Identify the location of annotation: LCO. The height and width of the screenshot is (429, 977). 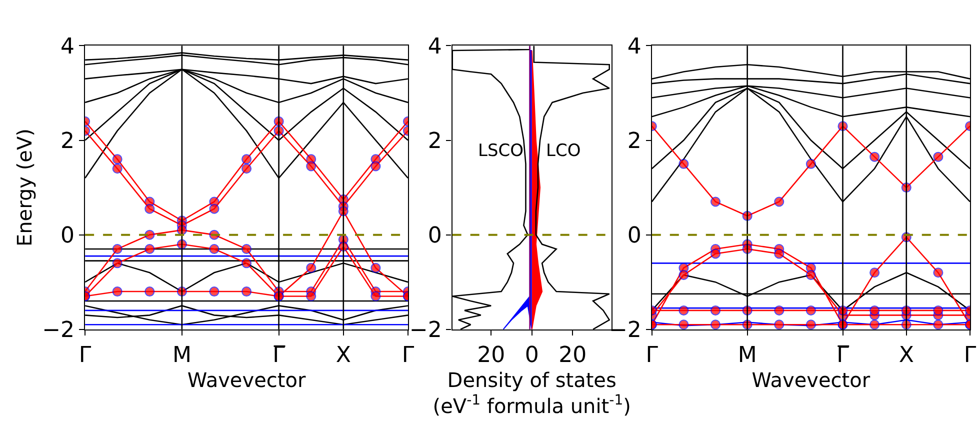
(563, 151).